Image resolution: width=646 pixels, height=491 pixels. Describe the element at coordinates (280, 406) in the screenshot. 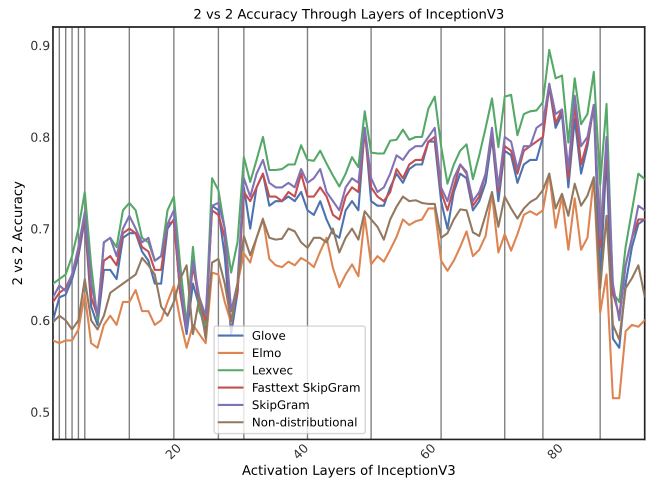

I see `legend-label: SkipGram` at that location.